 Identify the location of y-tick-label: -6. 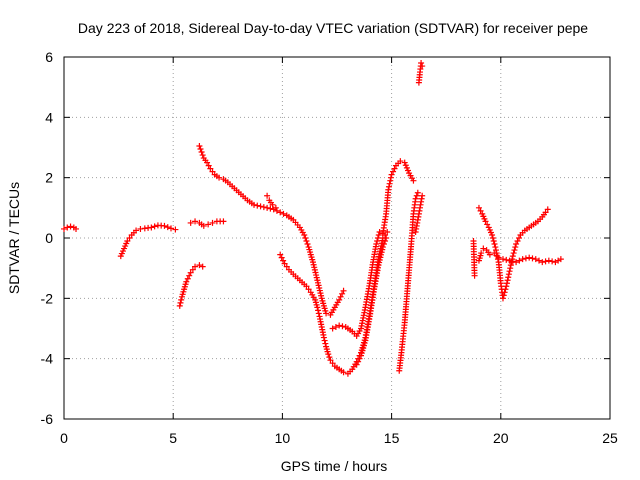
(47, 419).